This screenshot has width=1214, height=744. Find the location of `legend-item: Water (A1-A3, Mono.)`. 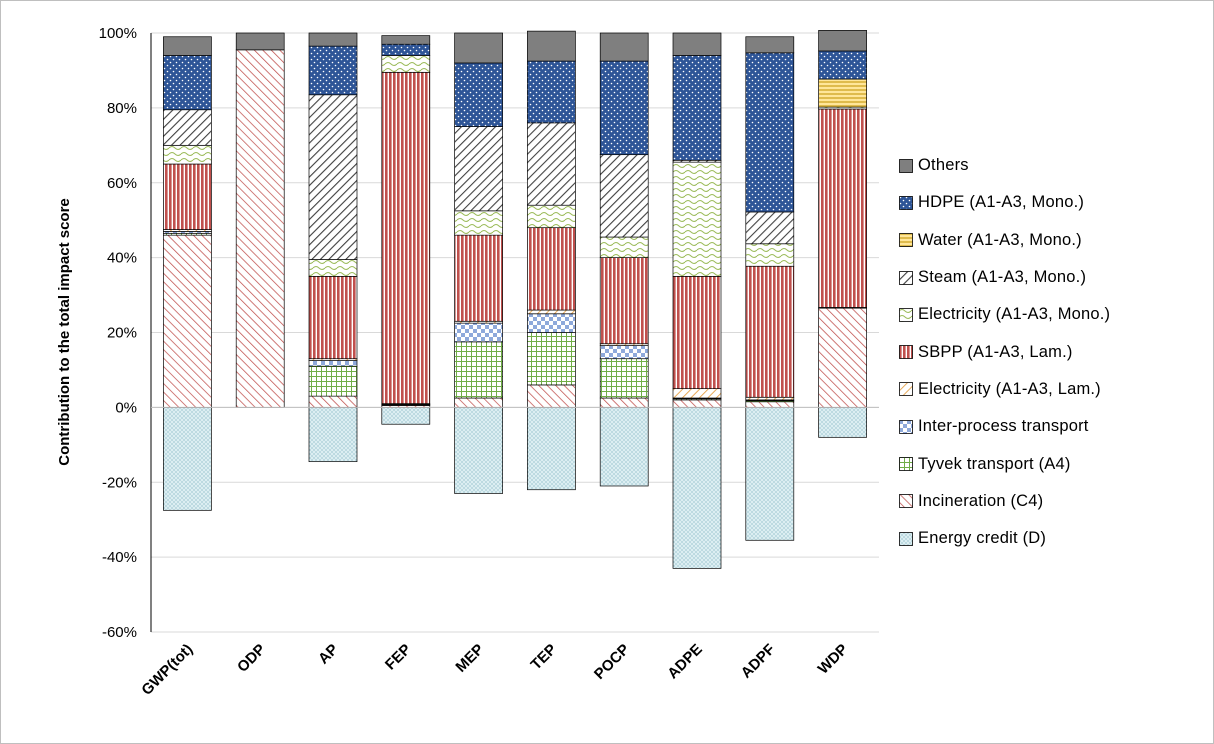

legend-item: Water (A1-A3, Mono.) is located at coordinates (1054, 240).